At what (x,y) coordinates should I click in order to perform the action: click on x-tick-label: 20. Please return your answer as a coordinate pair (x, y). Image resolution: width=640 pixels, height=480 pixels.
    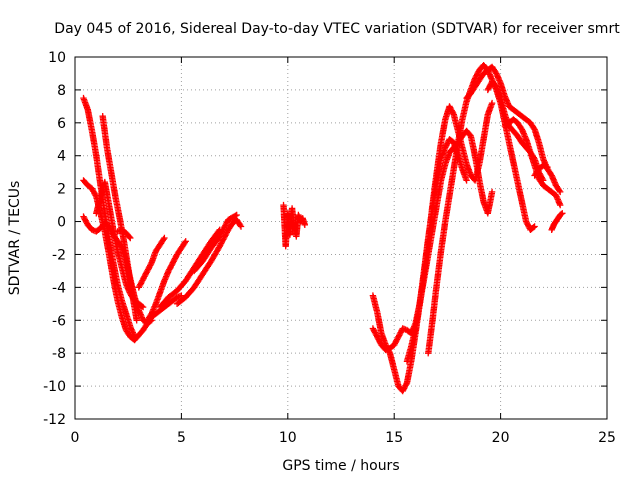
    Looking at the image, I should click on (501, 438).